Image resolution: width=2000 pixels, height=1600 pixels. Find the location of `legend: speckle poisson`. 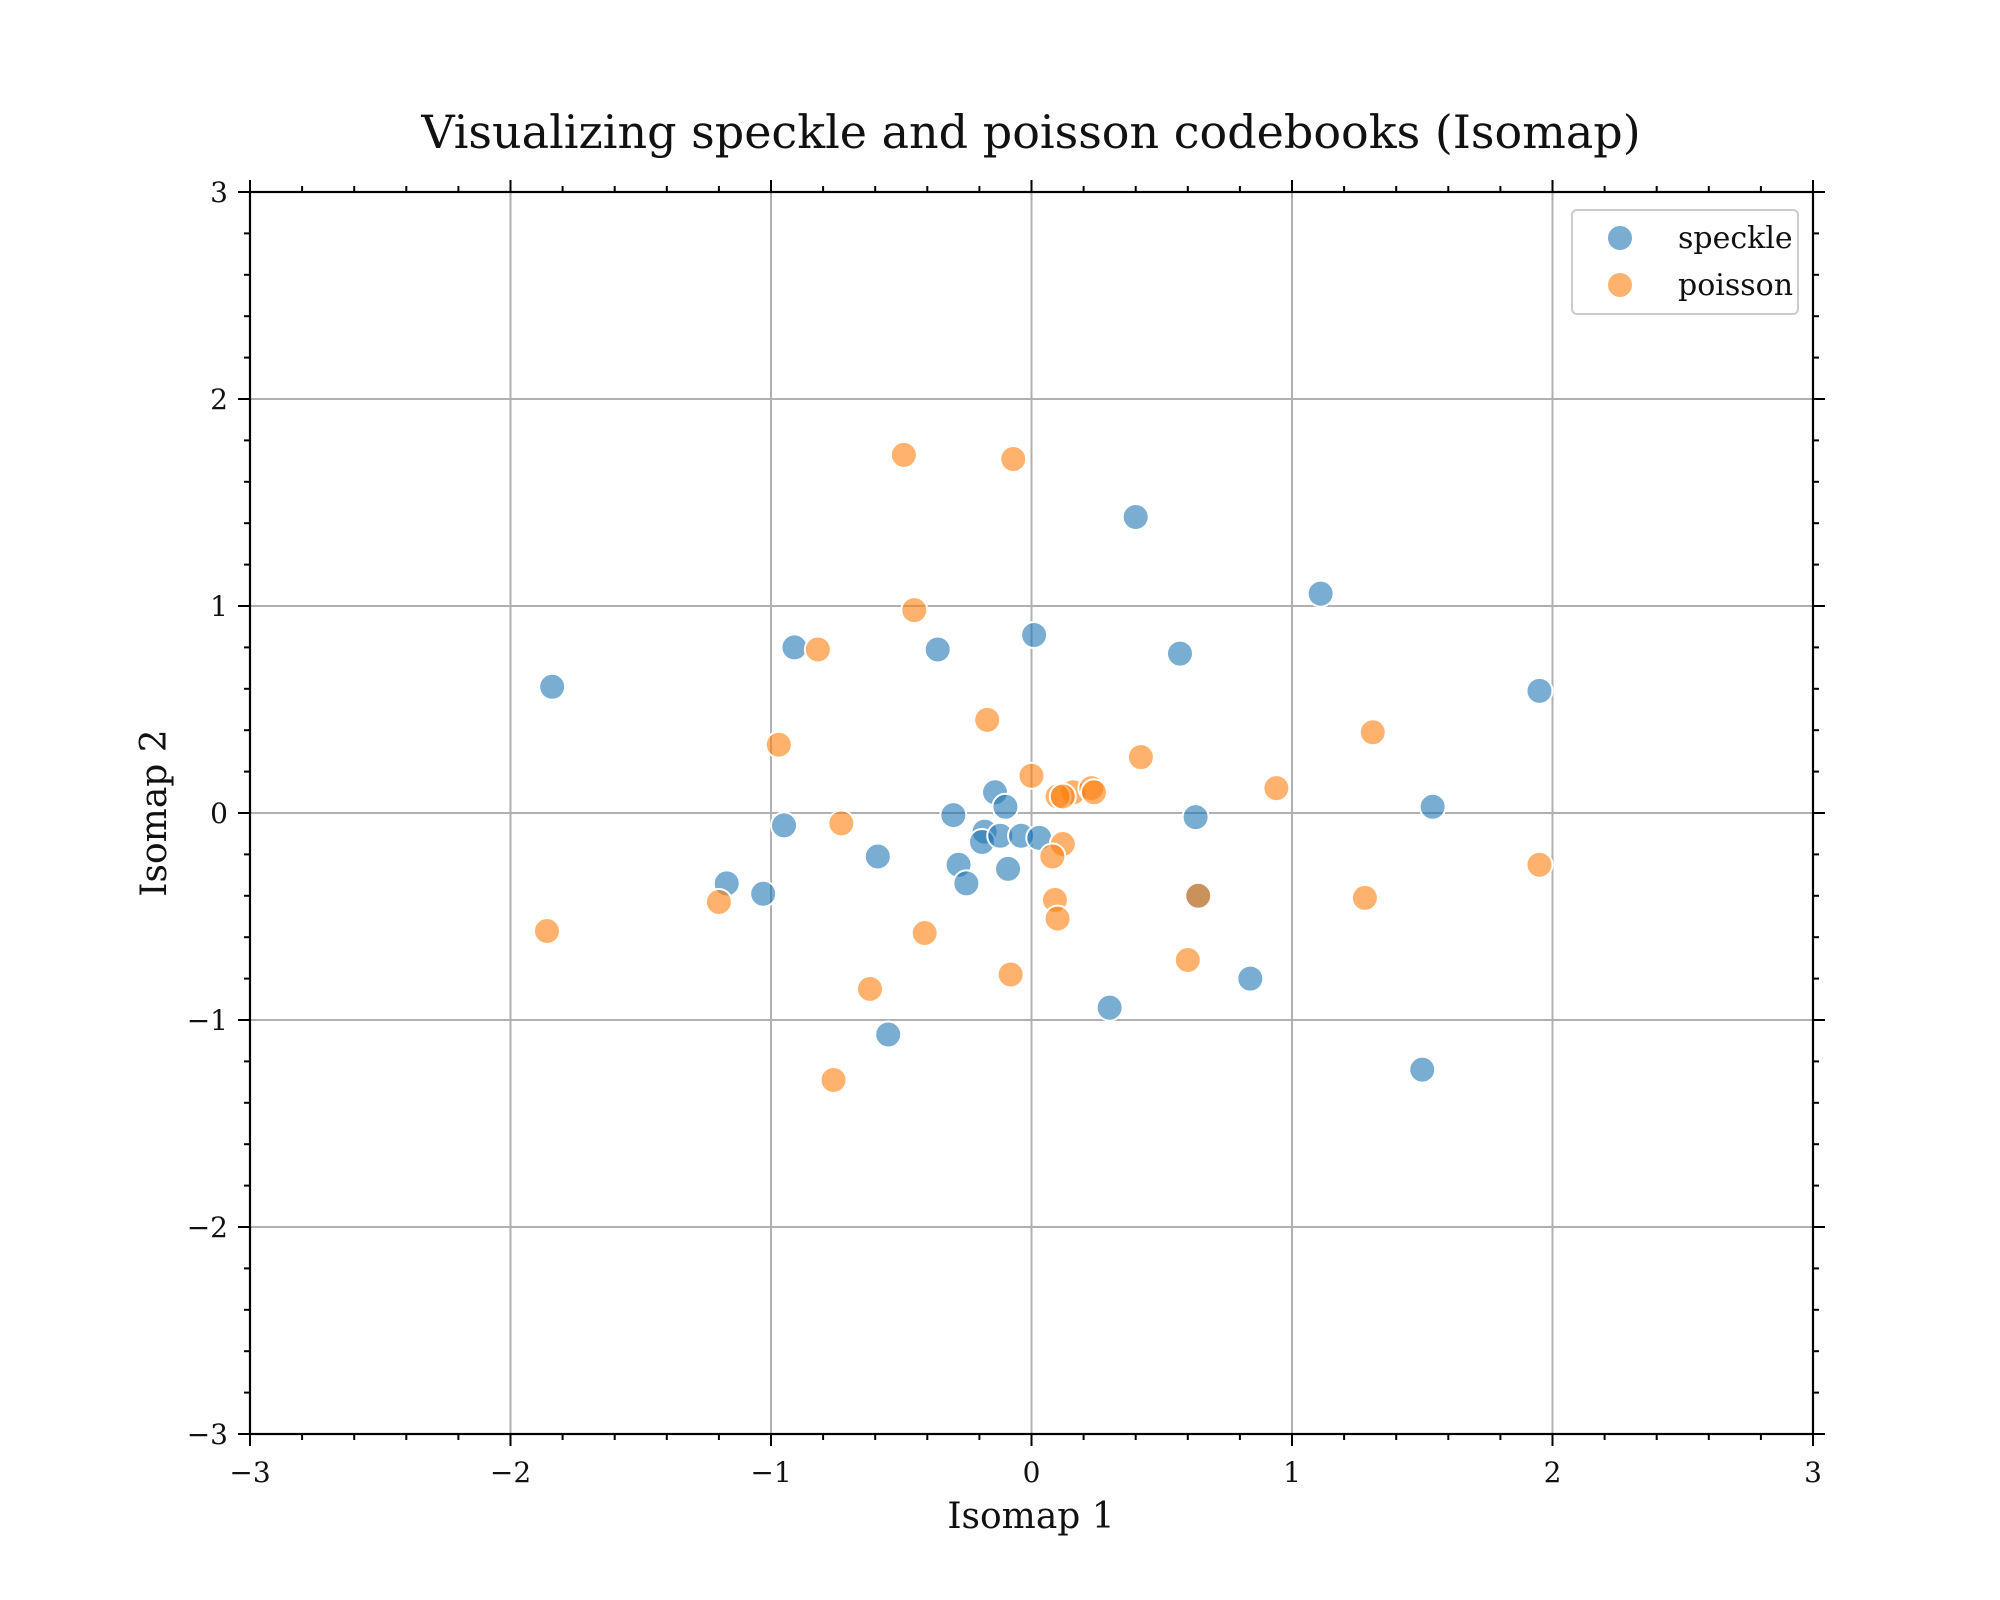

legend: speckle poisson is located at coordinates (1685, 262).